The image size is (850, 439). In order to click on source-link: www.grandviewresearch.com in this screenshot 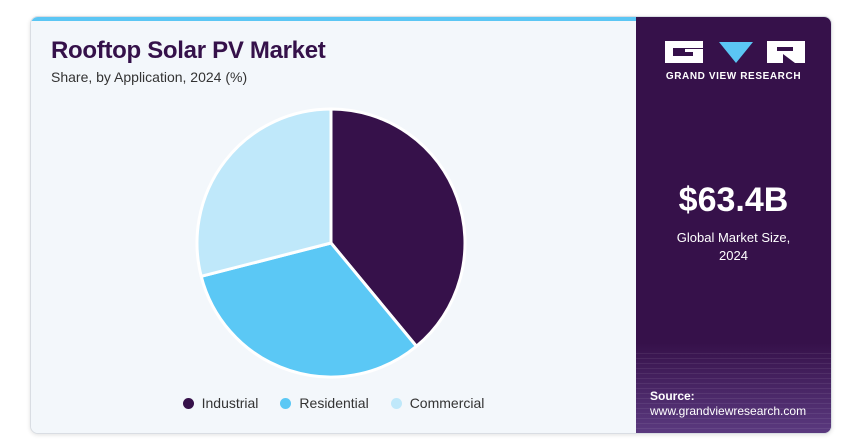, I will do `click(728, 411)`.